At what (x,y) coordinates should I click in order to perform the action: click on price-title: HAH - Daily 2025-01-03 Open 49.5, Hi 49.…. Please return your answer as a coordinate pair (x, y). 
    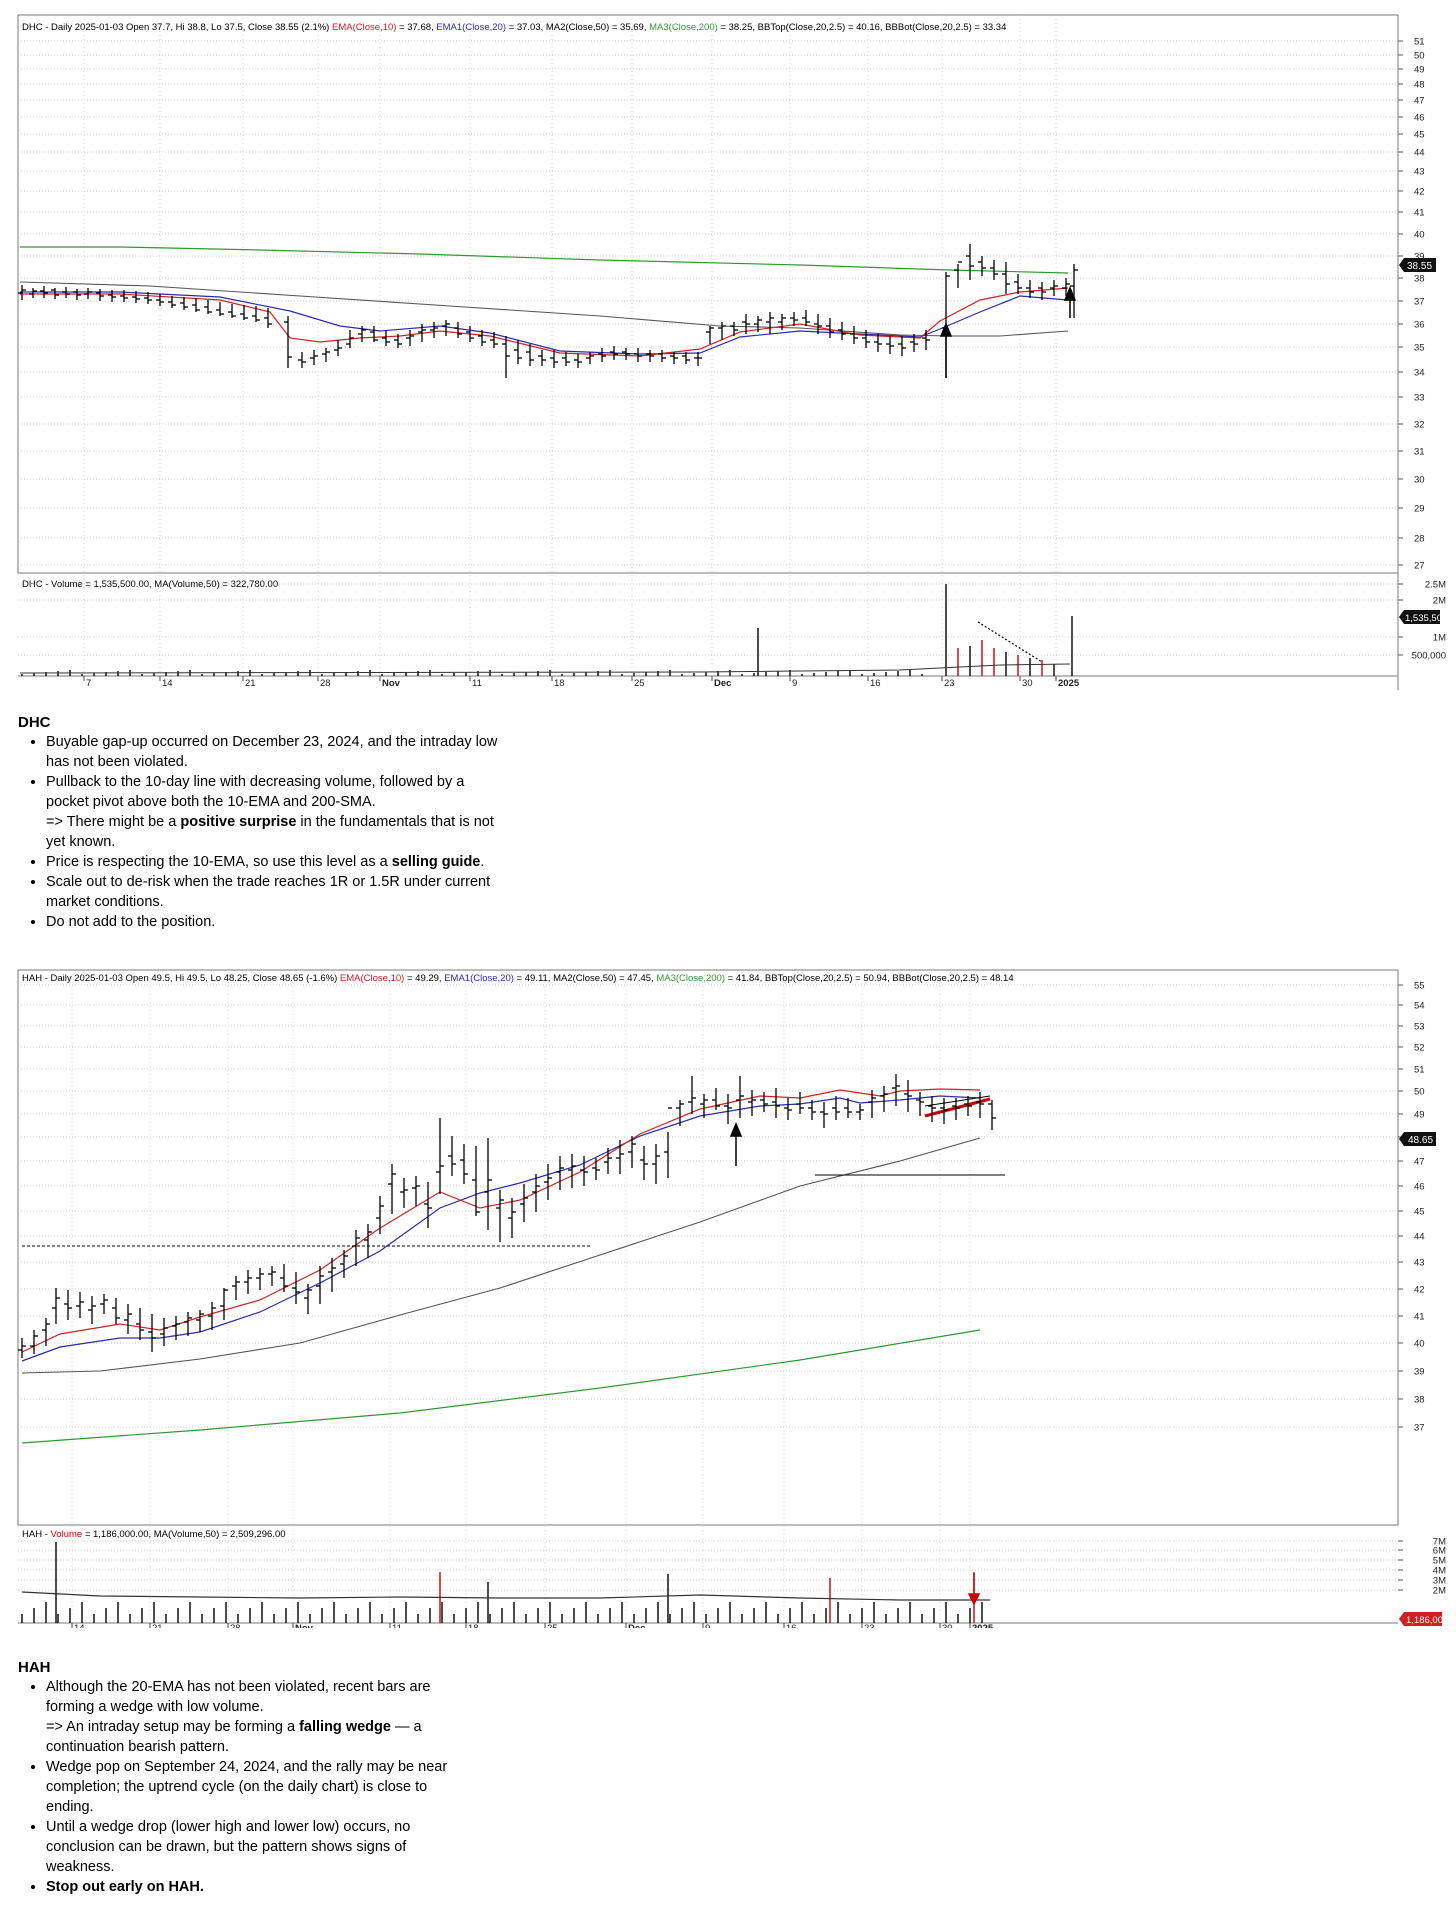
    Looking at the image, I should click on (518, 978).